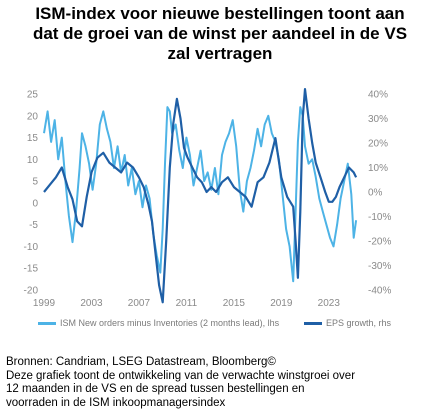 Image resolution: width=440 pixels, height=418 pixels. I want to click on left-tick-label: 10, so click(33, 160).